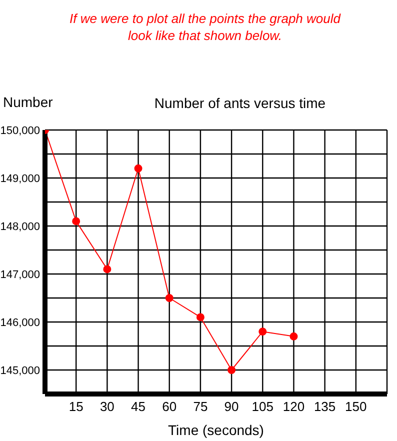 Image resolution: width=397 pixels, height=441 pixels. I want to click on x-tick-label: 105, so click(263, 406).